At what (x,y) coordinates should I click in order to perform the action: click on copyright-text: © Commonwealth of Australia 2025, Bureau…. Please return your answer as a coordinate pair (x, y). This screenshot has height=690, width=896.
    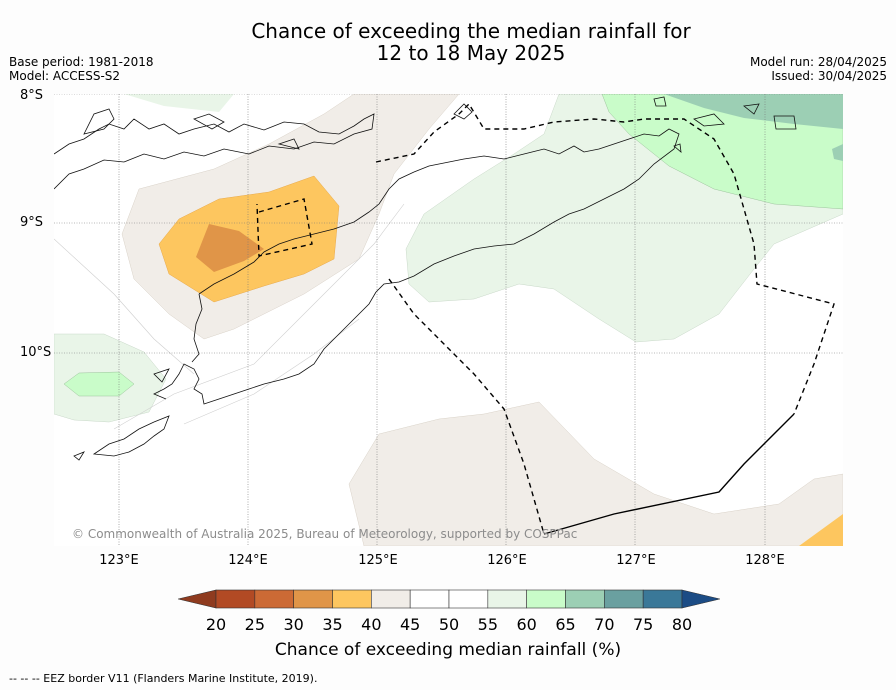
    Looking at the image, I should click on (324, 534).